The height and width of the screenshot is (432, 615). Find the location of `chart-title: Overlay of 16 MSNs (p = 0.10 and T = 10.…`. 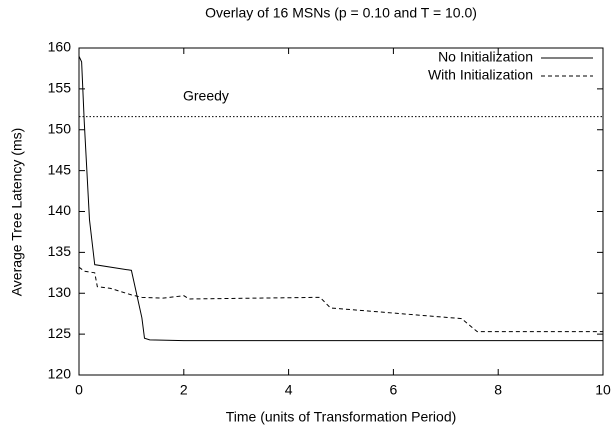

chart-title: Overlay of 16 MSNs (p = 0.10 and T = 10.… is located at coordinates (341, 13).